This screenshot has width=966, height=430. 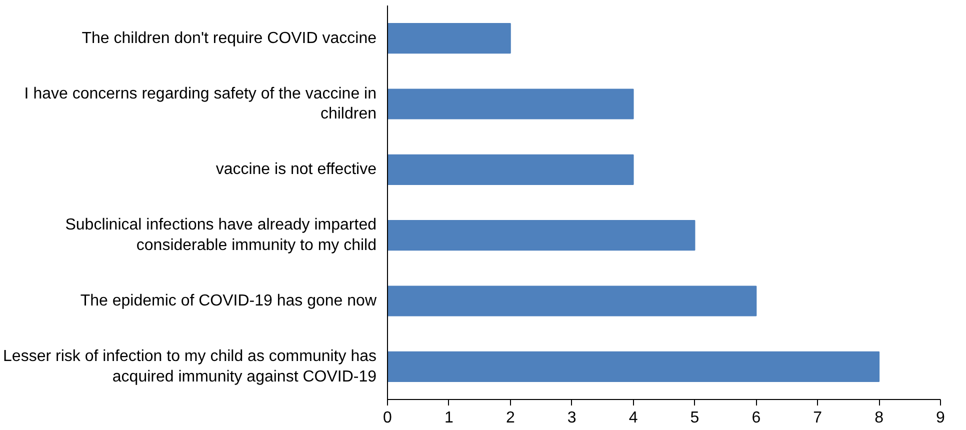 What do you see at coordinates (449, 418) in the screenshot?
I see `x-tick-label: 1` at bounding box center [449, 418].